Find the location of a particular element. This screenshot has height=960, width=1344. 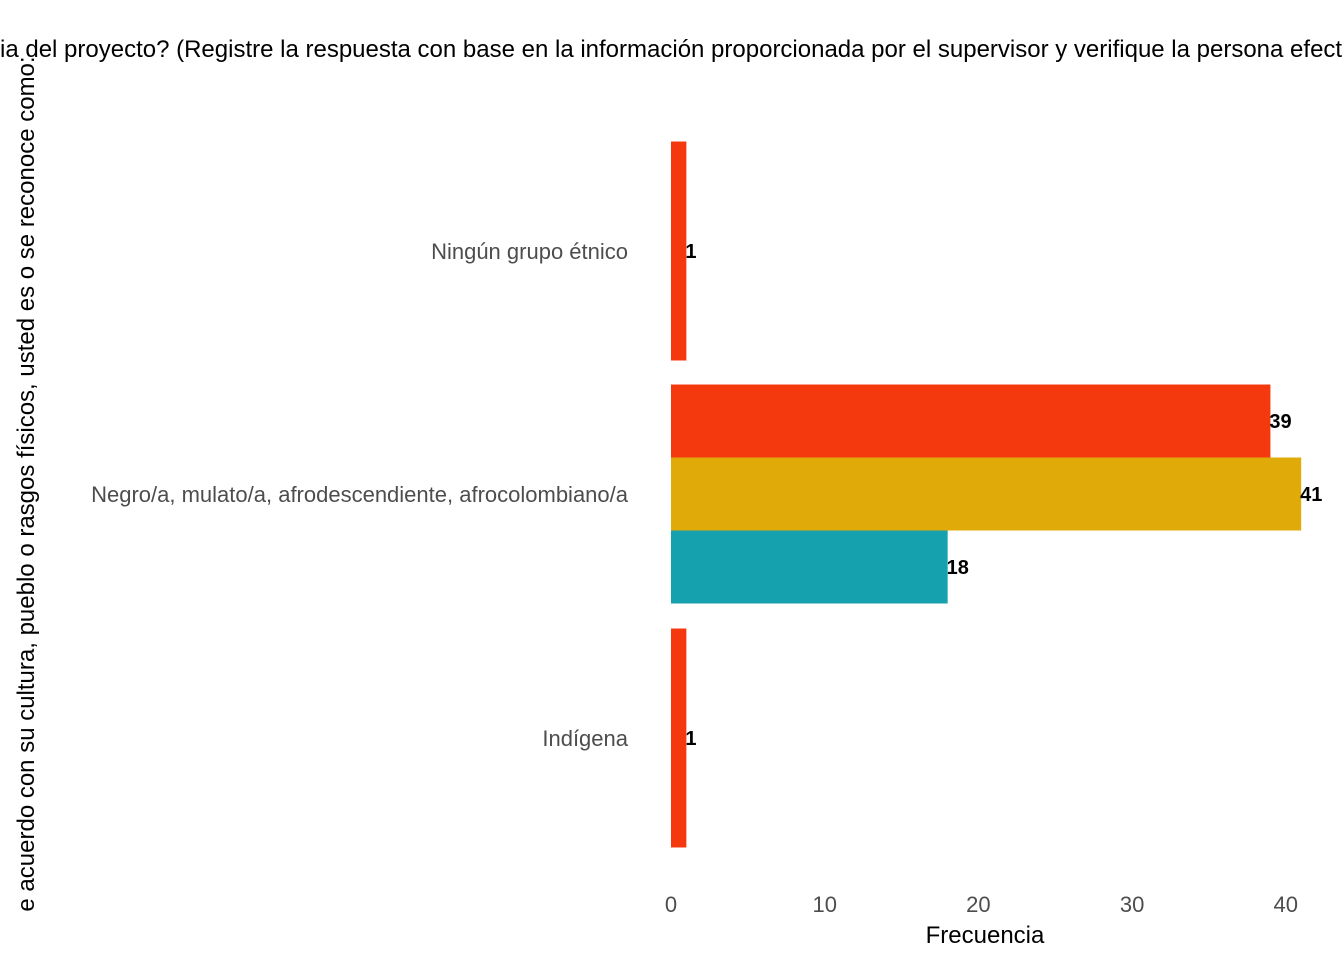

x-axis-title: Frecuencia is located at coordinates (985, 935).